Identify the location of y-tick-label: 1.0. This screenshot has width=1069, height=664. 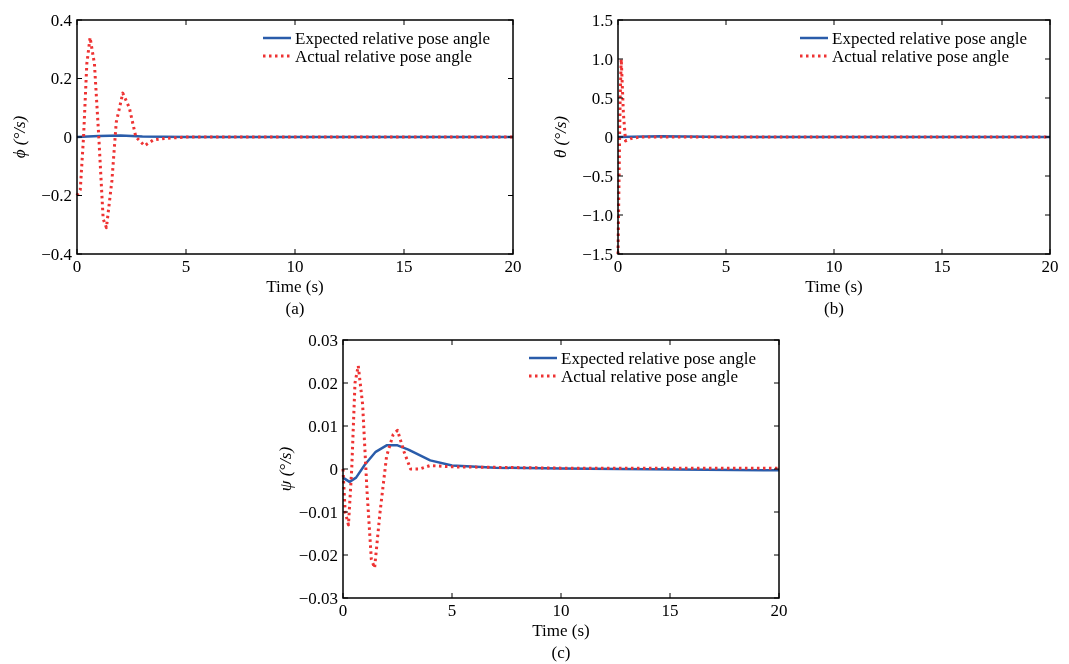
(602, 59).